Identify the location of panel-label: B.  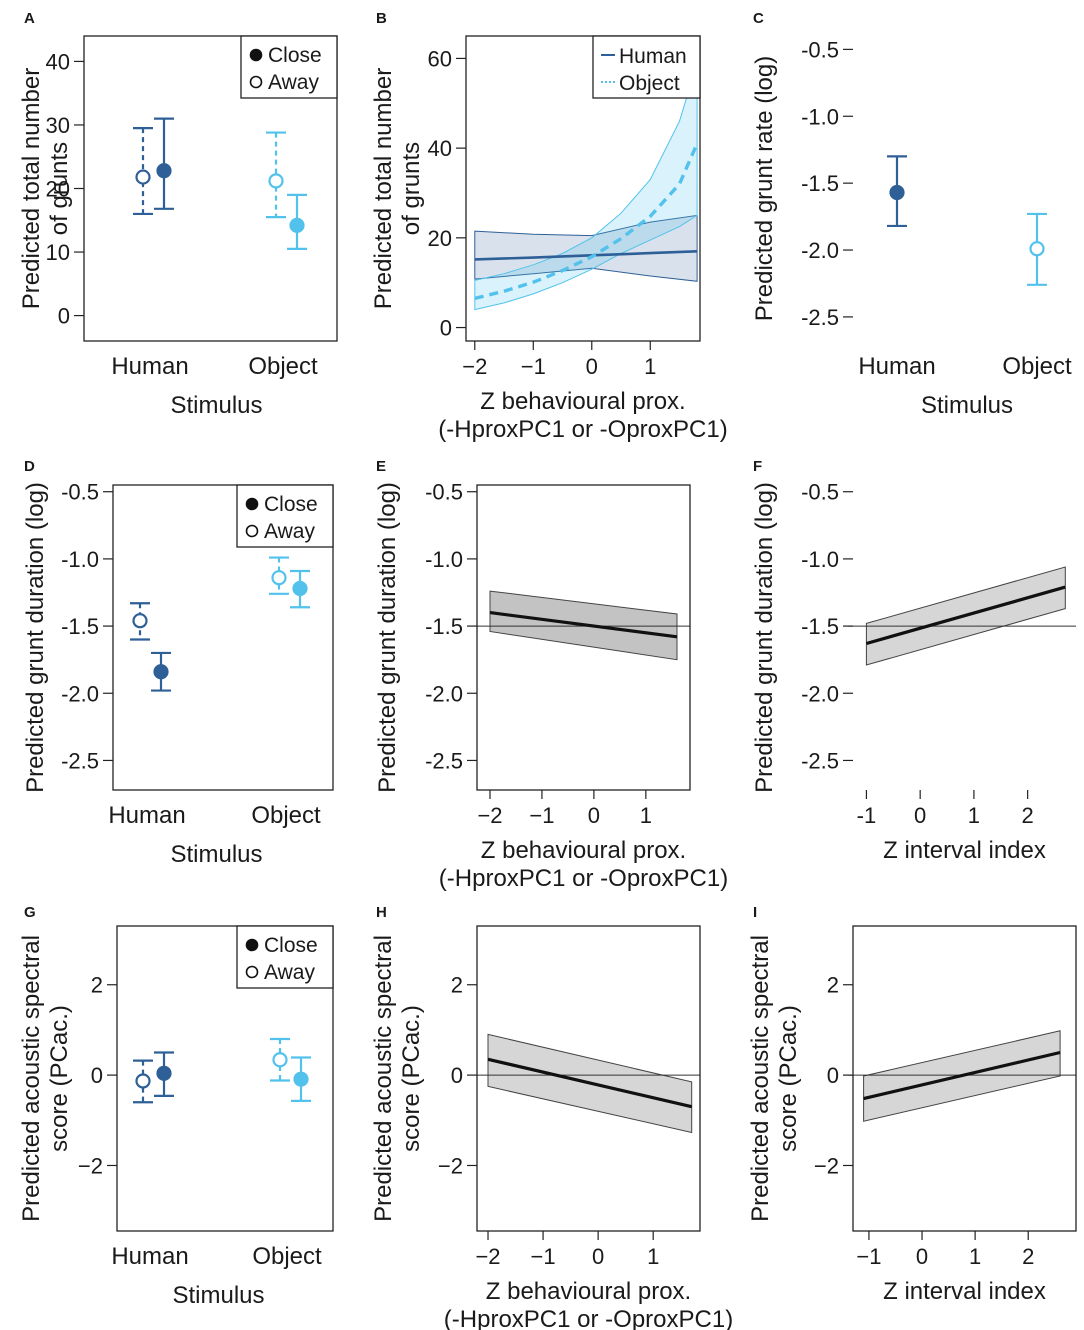
(381, 18).